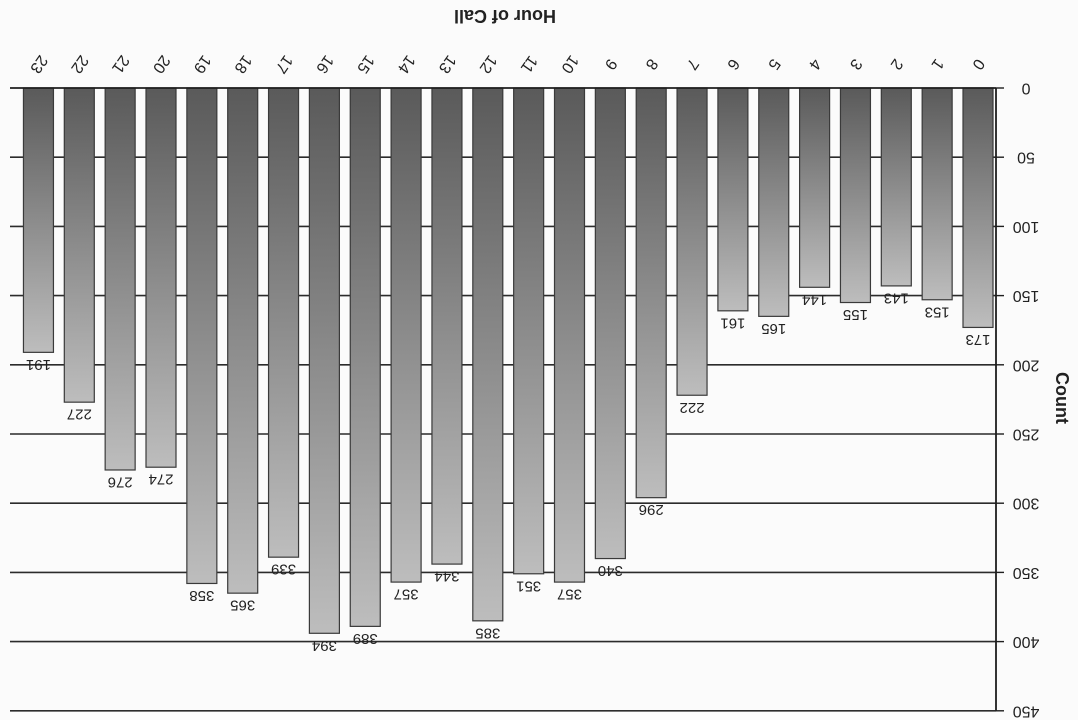  I want to click on y-tick-label: 250, so click(1026, 434).